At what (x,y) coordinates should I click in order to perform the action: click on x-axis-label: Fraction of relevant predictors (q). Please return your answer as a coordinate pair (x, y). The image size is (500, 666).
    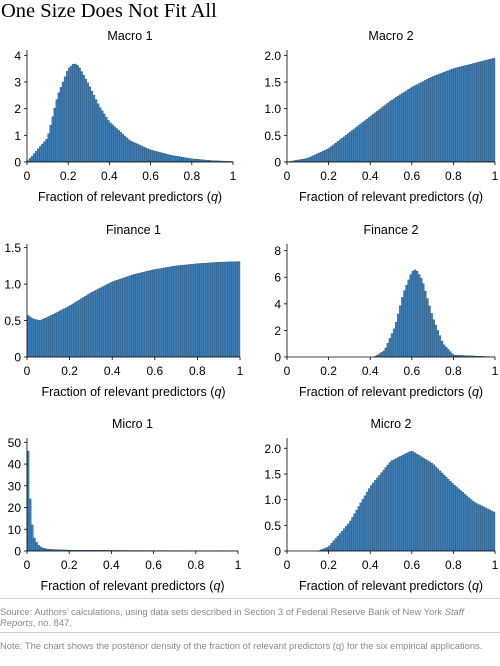
    Looking at the image, I should click on (391, 197).